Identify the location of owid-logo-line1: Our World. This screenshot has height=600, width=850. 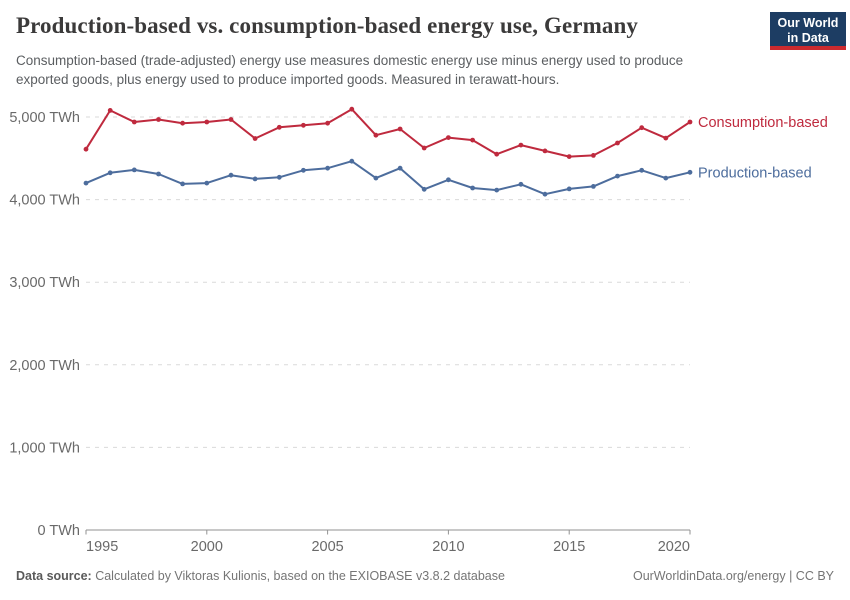
(808, 23).